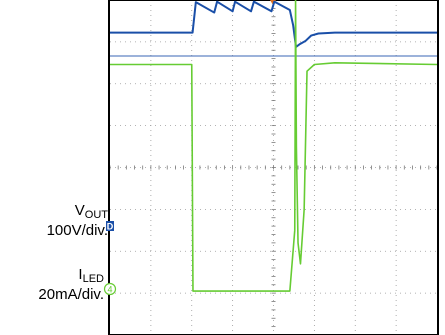  What do you see at coordinates (273, 24) in the screenshot?
I see `series-vout-line` at bounding box center [273, 24].